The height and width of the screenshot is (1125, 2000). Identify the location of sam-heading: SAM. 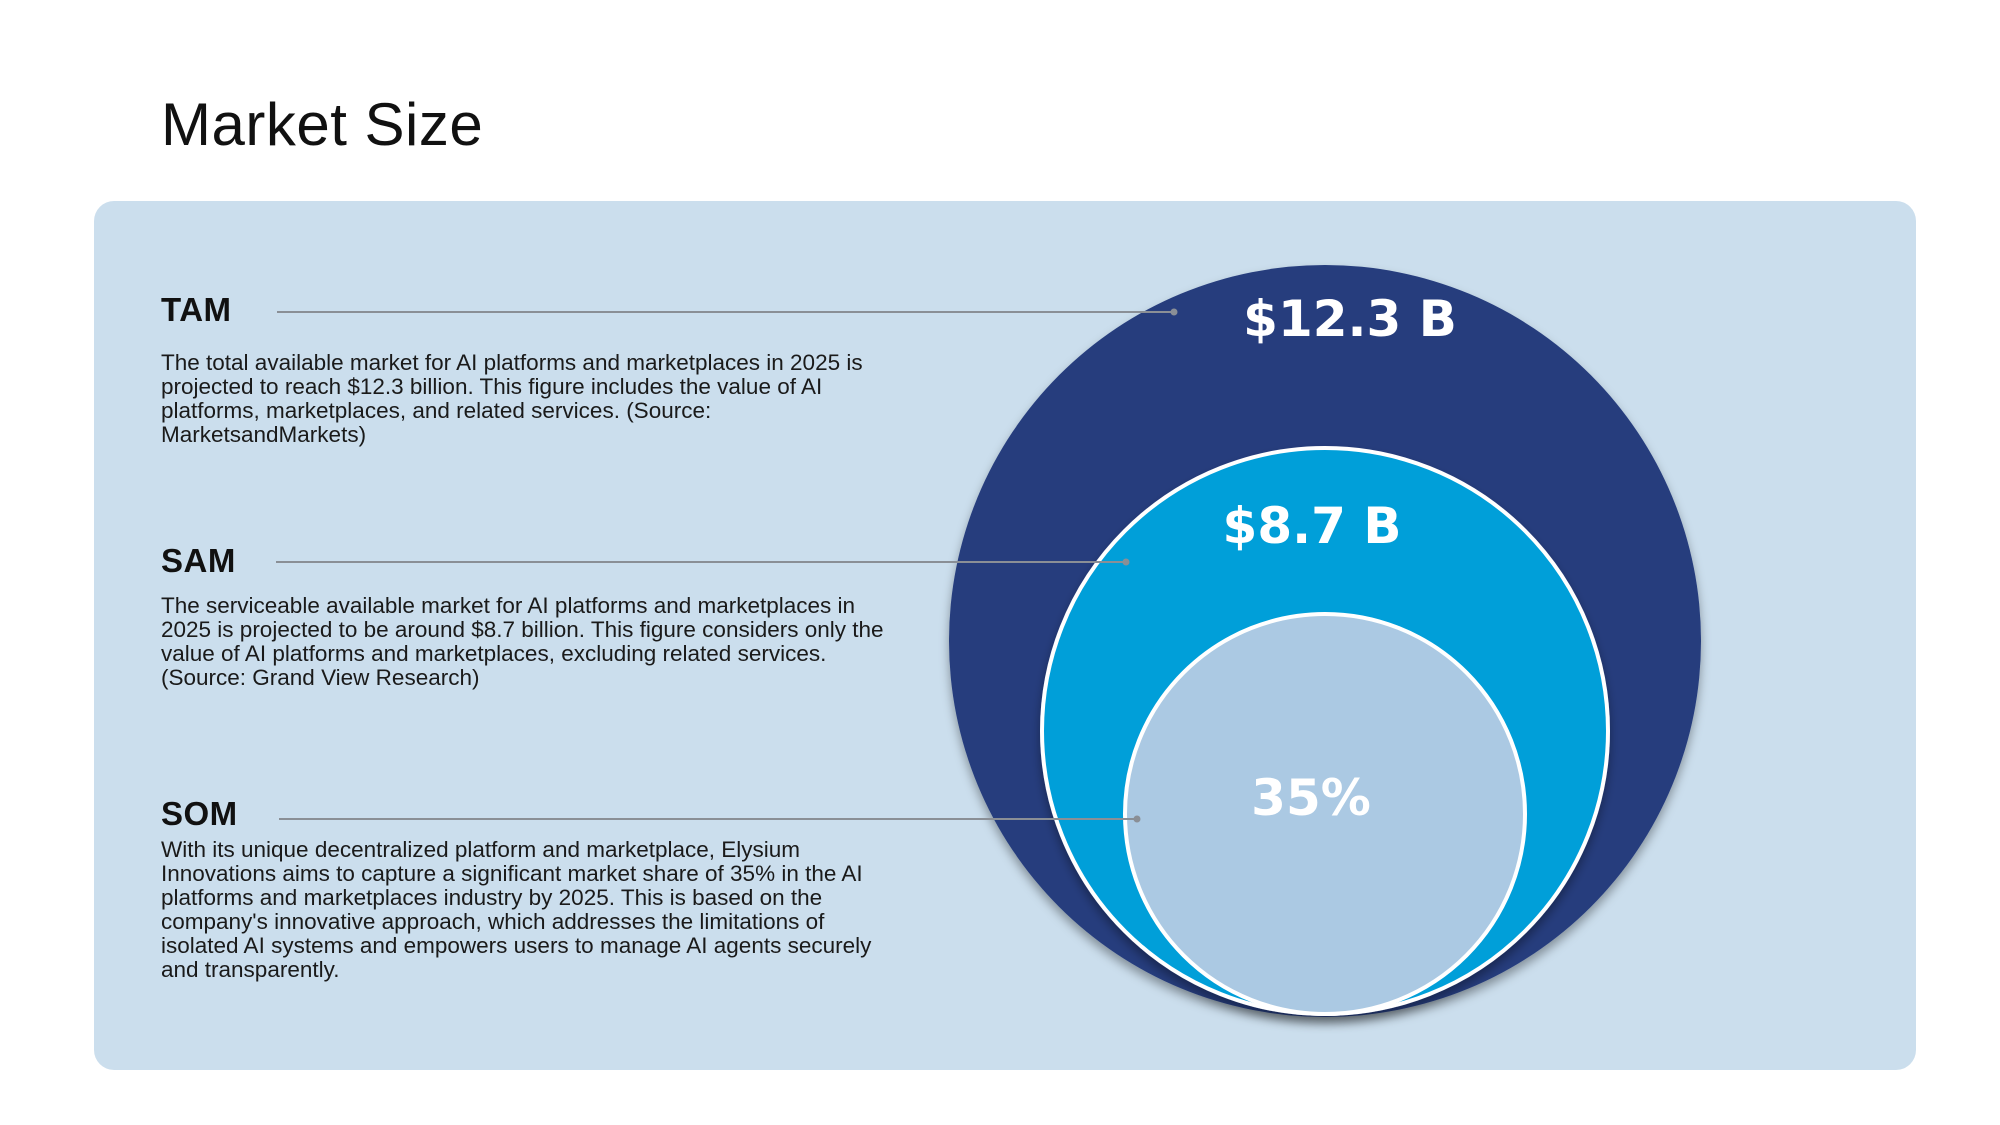
(198, 560).